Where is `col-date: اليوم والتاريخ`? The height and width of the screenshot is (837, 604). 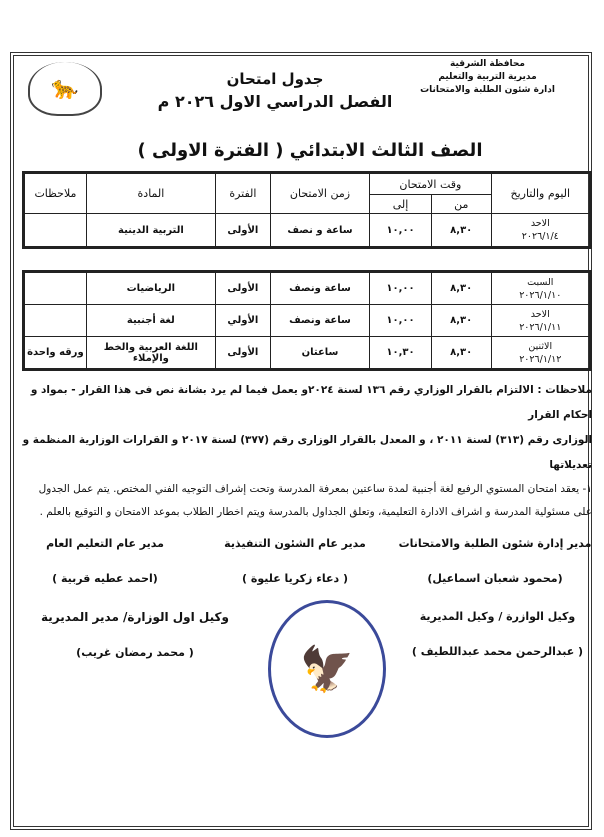
col-date: اليوم والتاريخ is located at coordinates (541, 193).